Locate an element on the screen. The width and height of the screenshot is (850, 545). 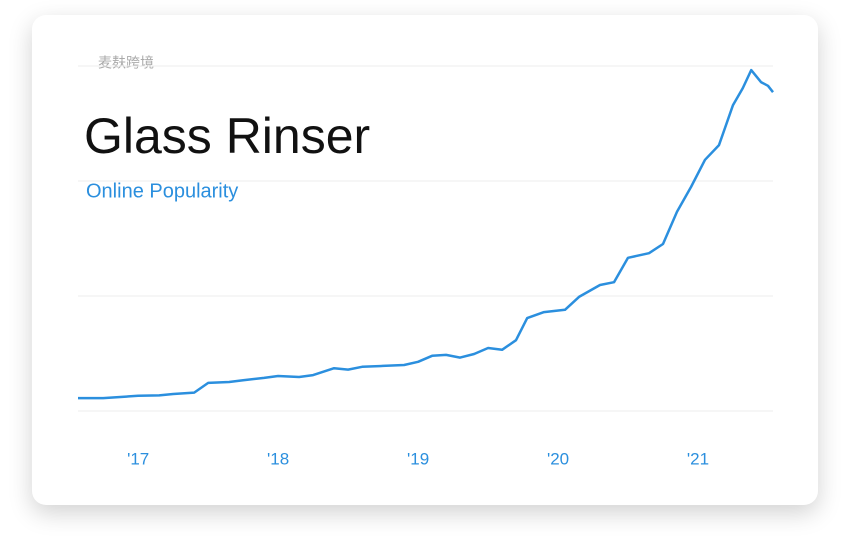
chart-subtitle: Online Popularity is located at coordinates (162, 191).